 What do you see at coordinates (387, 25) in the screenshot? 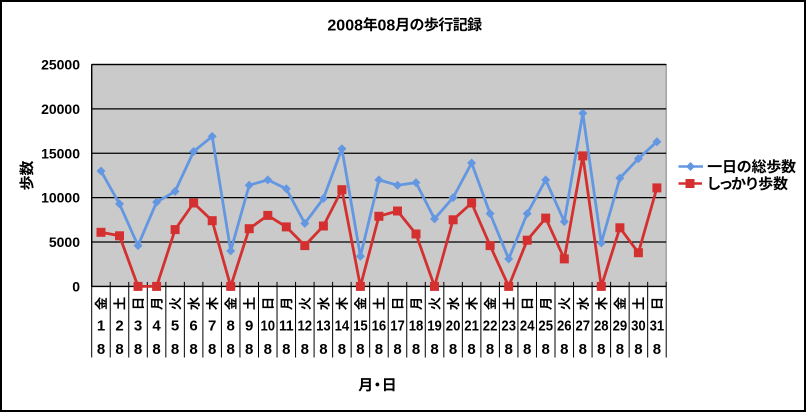
I see `svg-text: 08` at bounding box center [387, 25].